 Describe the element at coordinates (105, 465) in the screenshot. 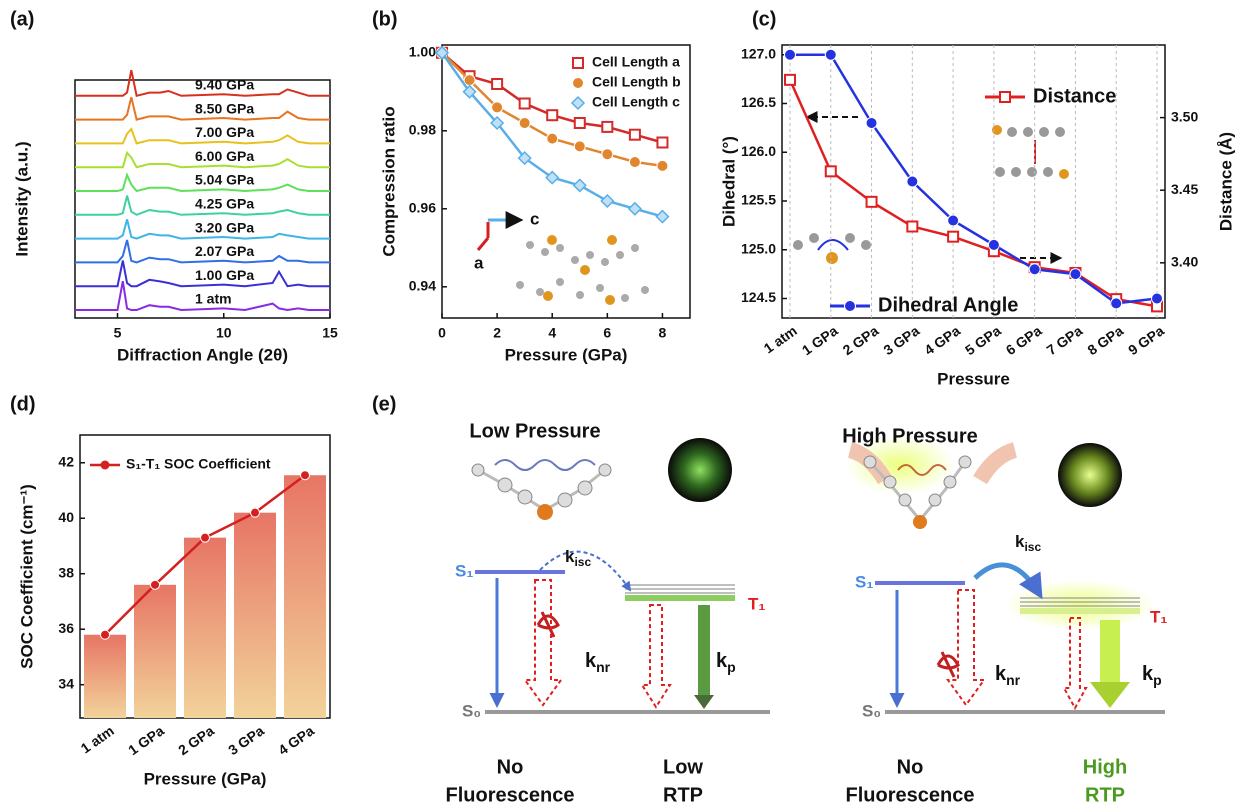

I see `legend-marker` at that location.